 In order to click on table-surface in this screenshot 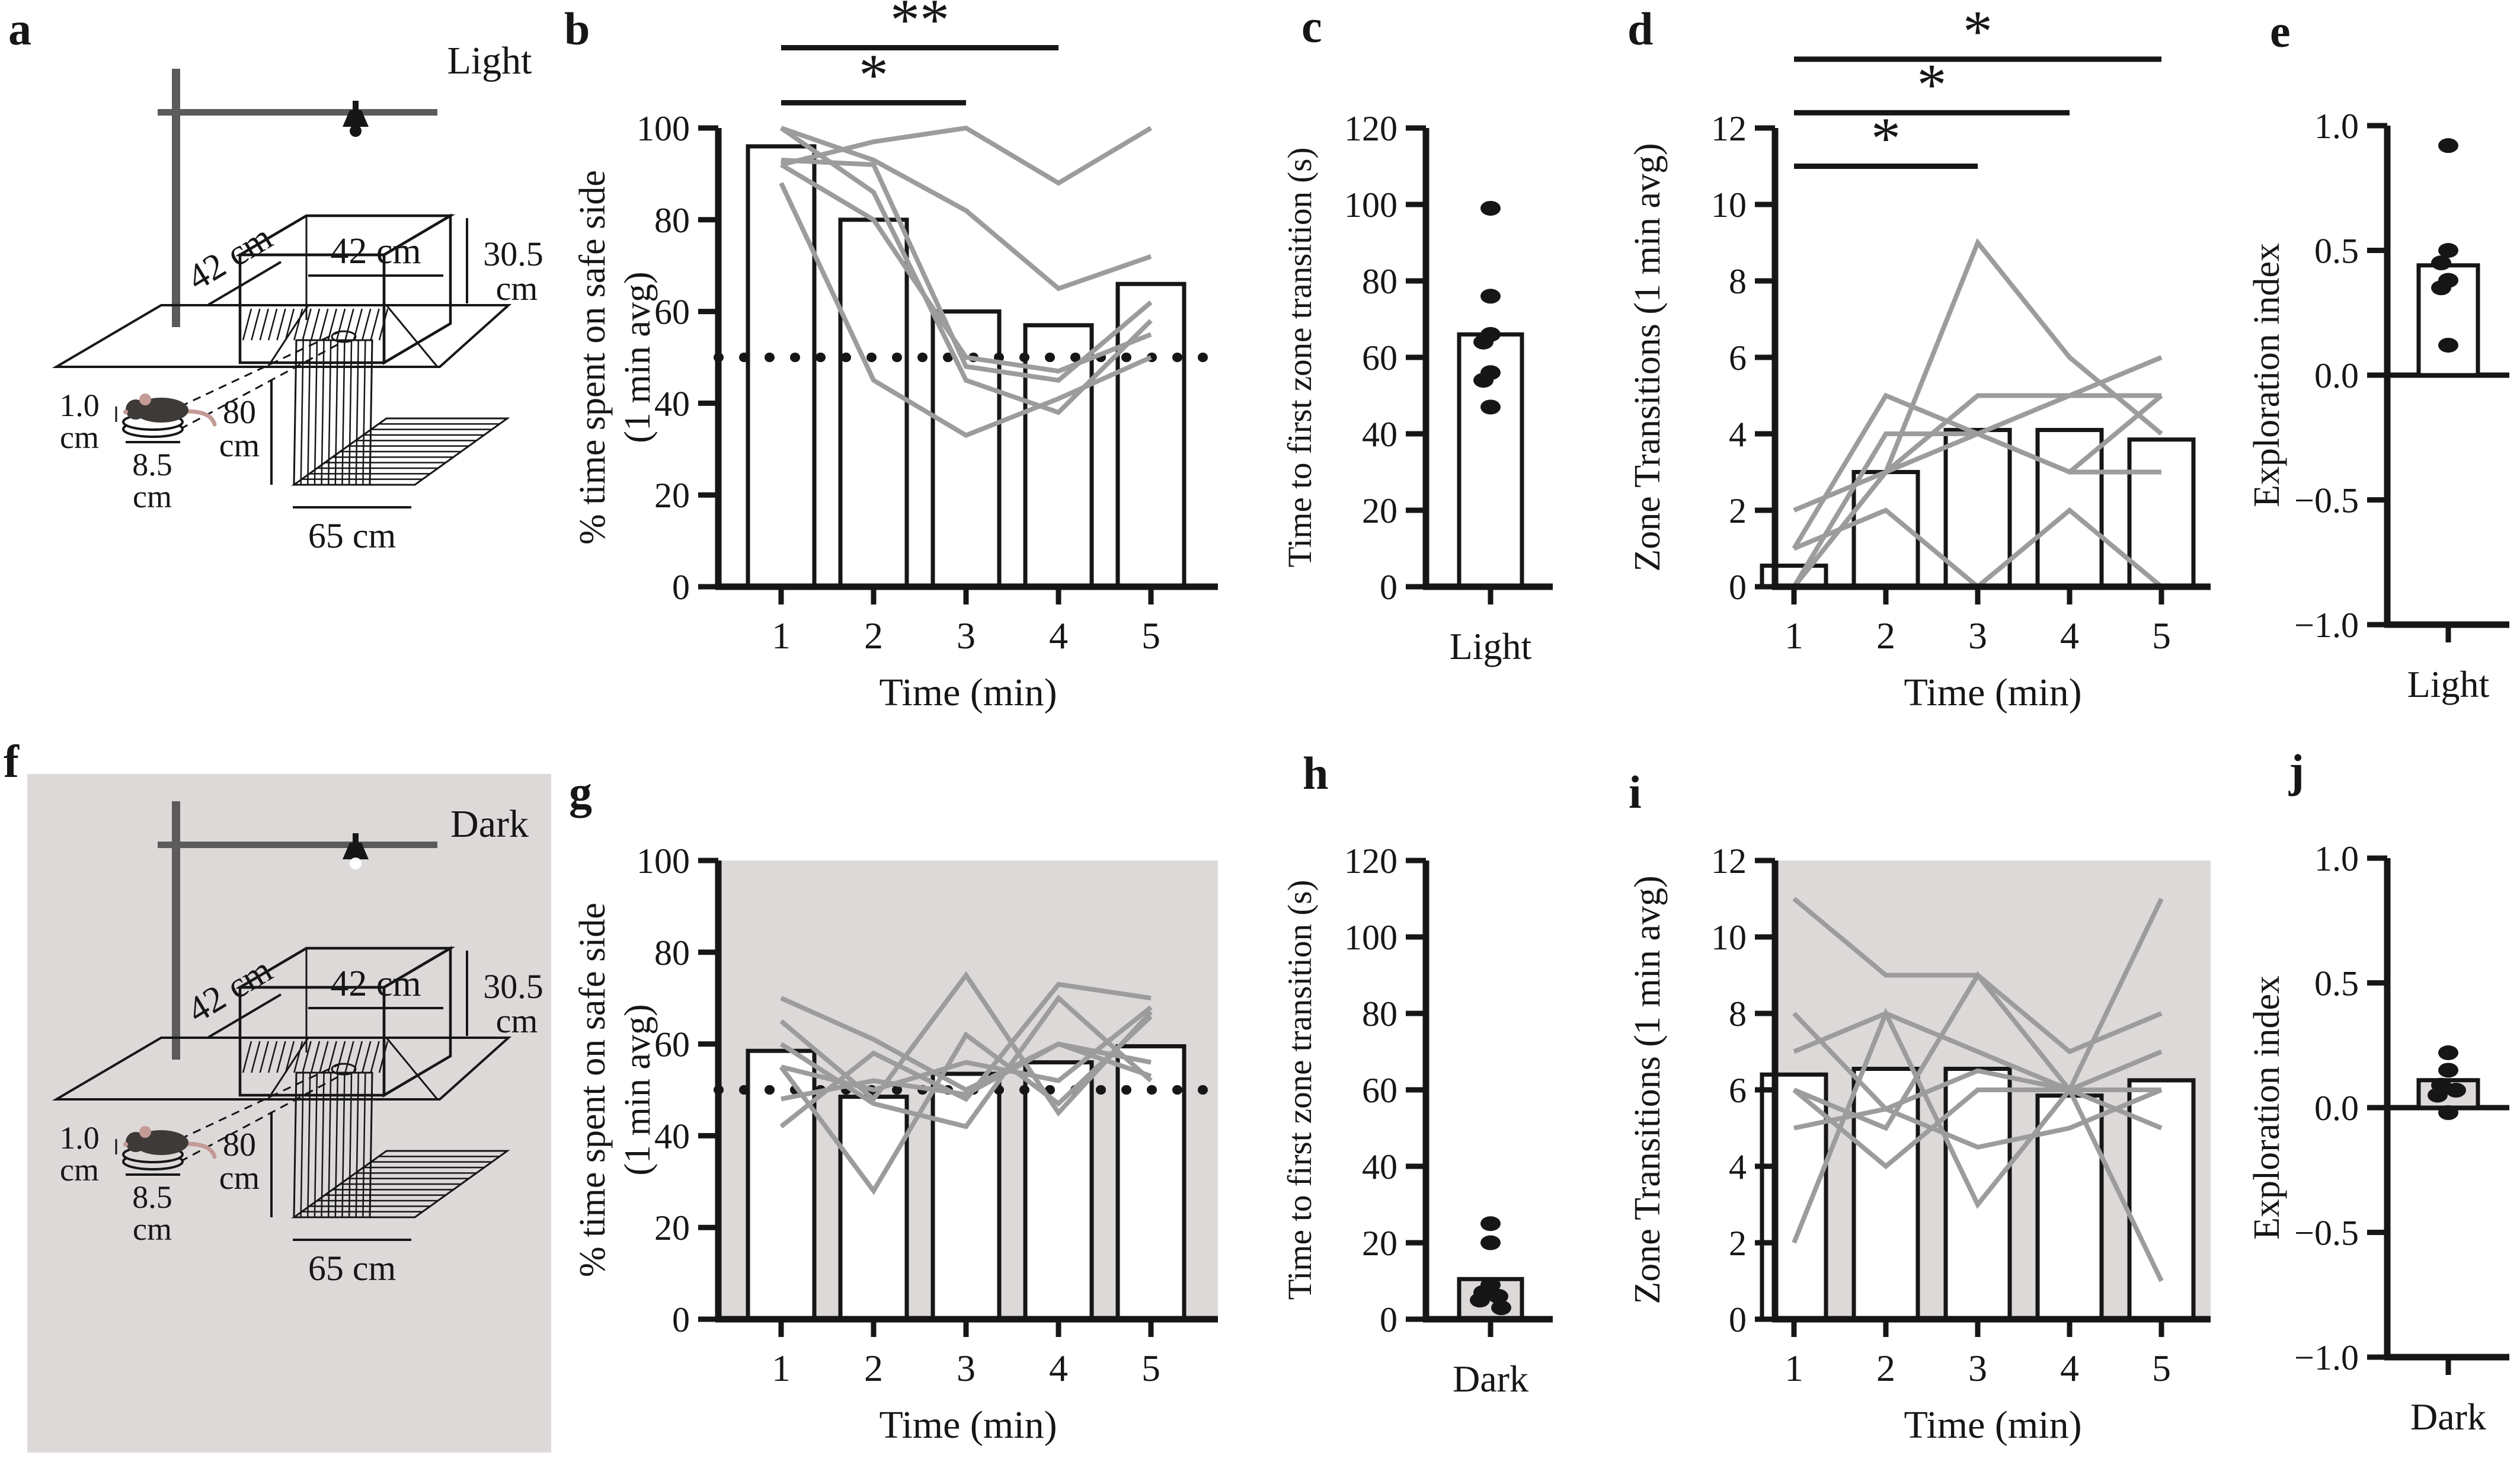, I will do `click(282, 1069)`.